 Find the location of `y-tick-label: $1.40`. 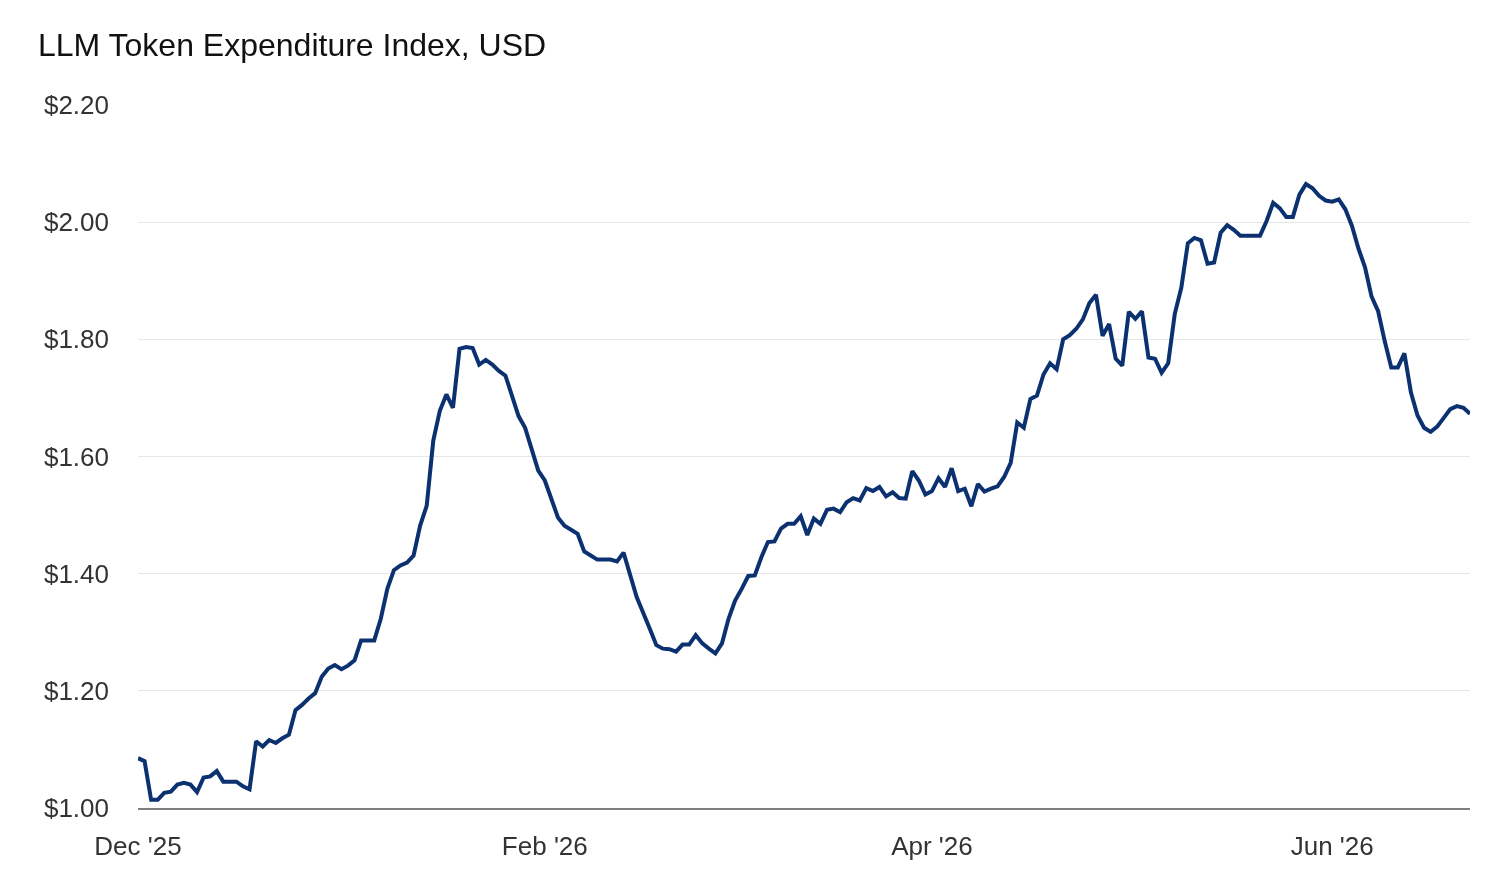

y-tick-label: $1.40 is located at coordinates (76, 573).